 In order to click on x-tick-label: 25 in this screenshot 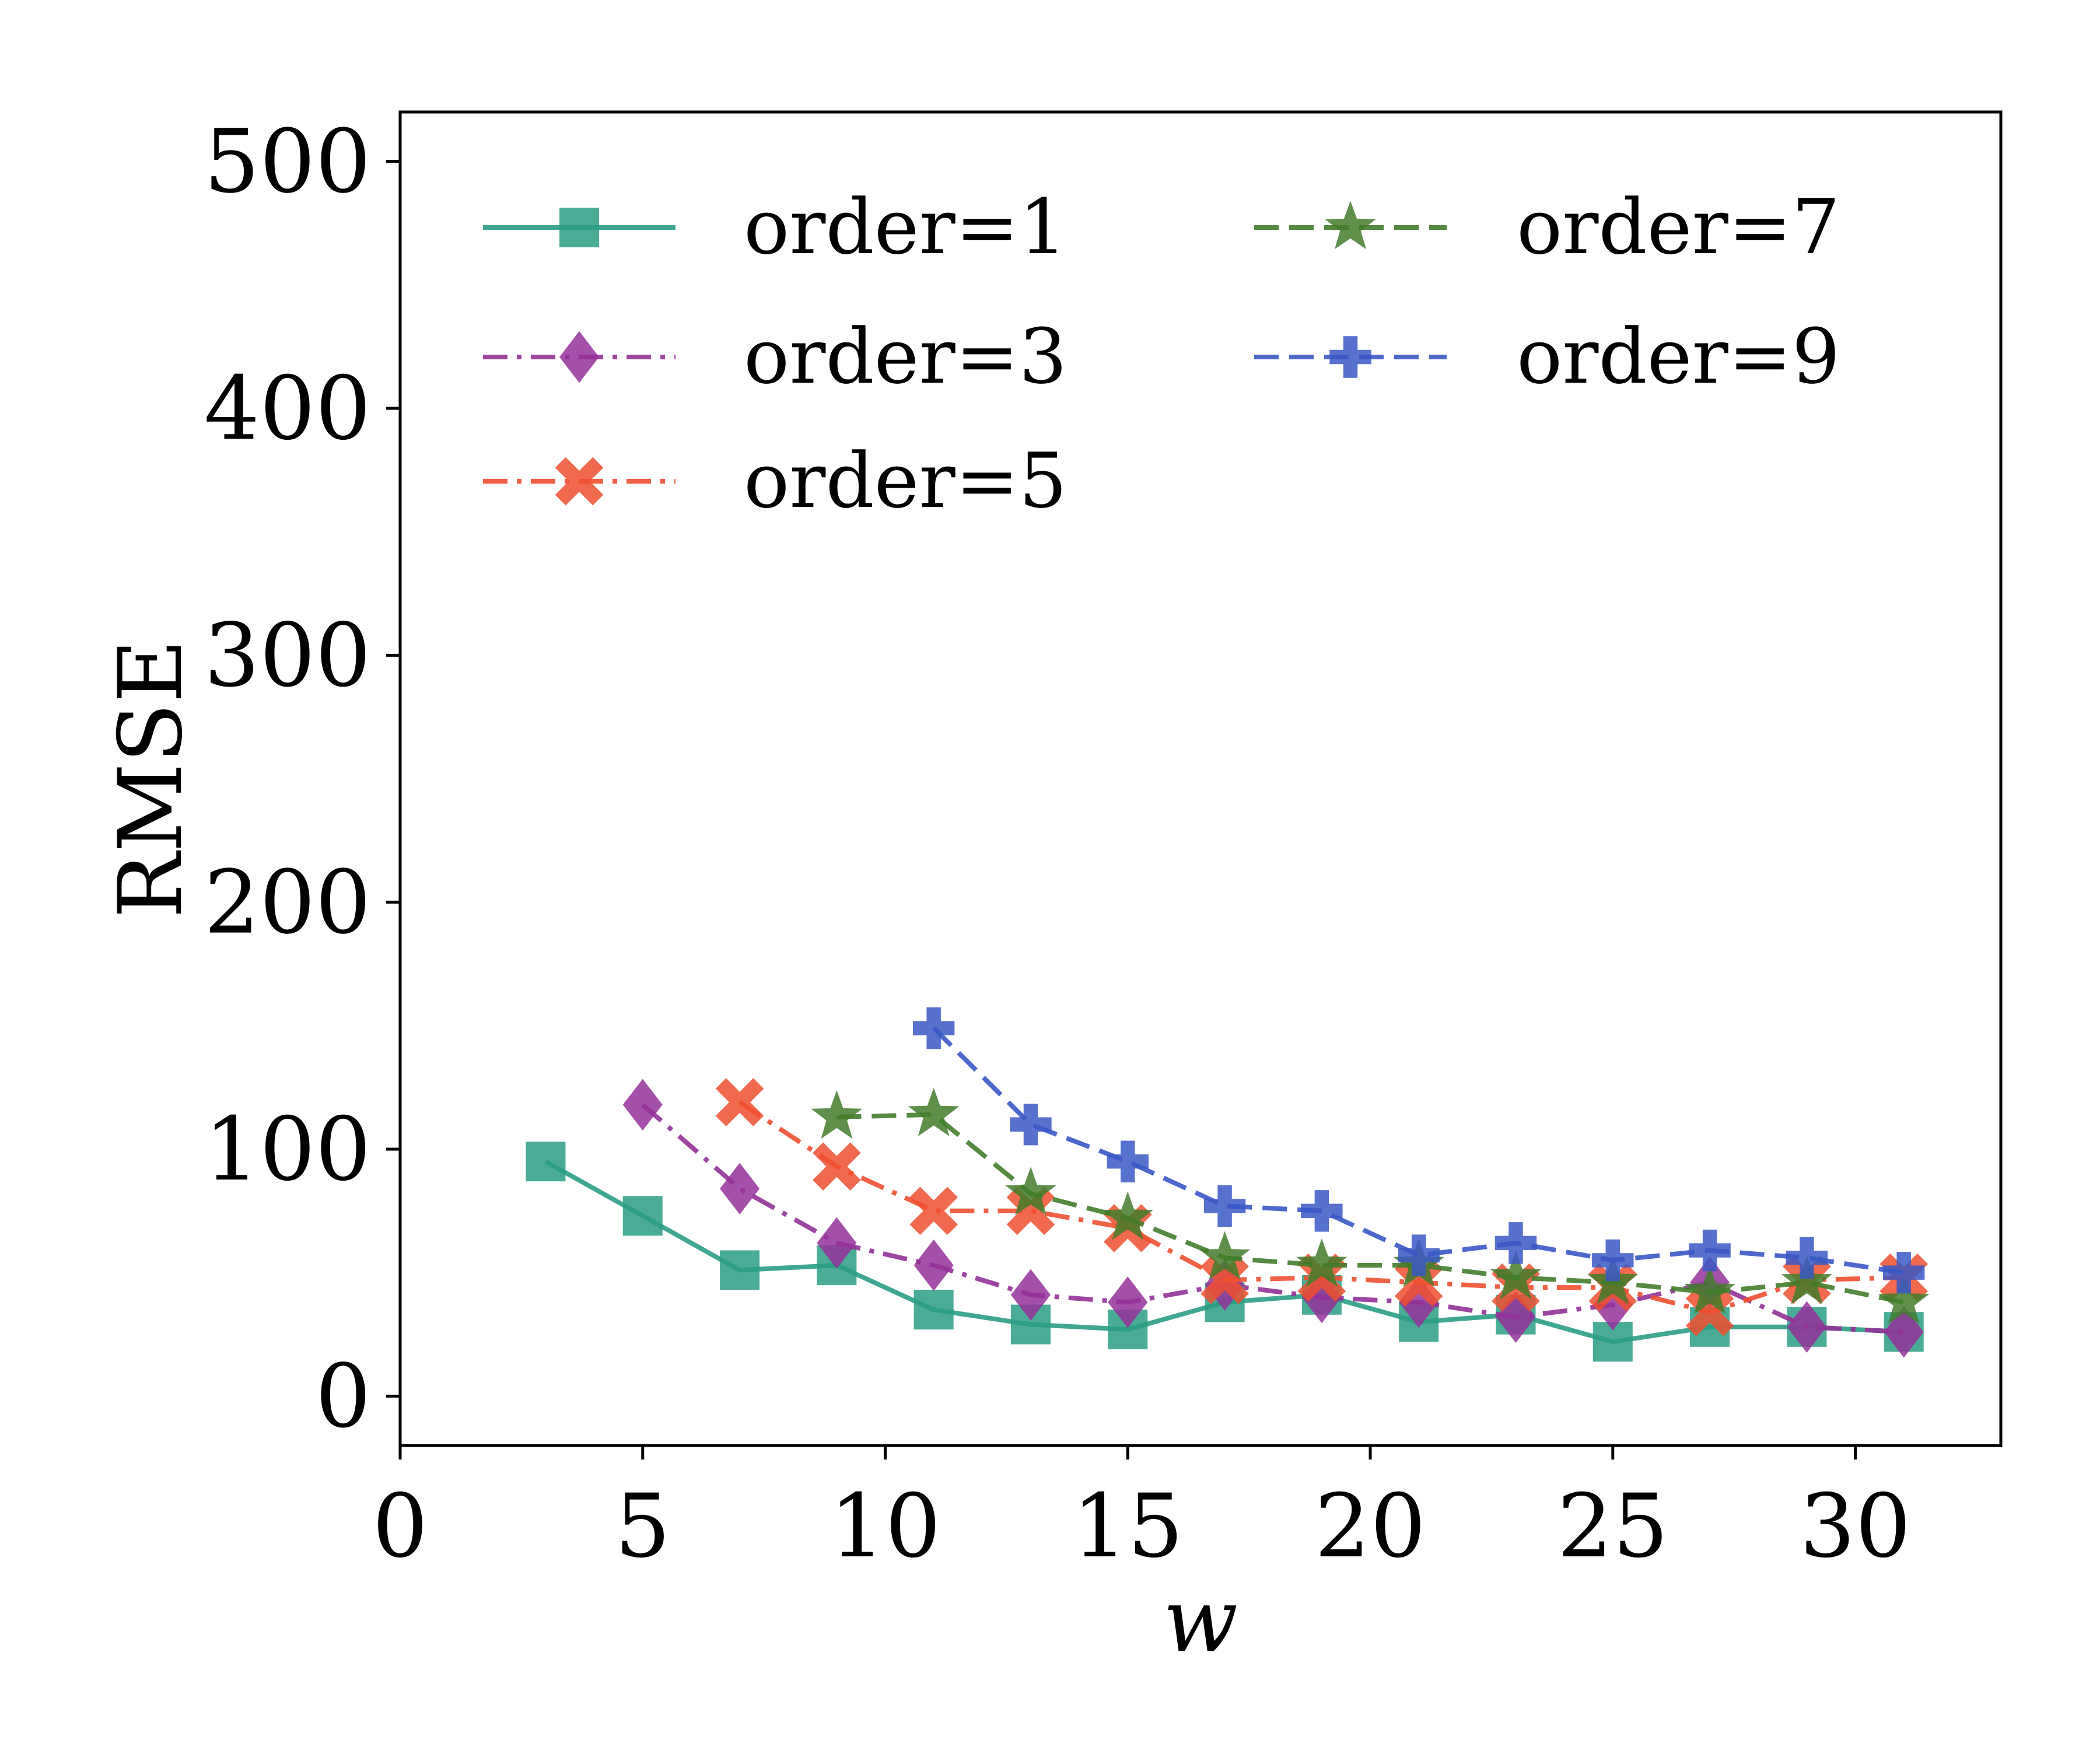, I will do `click(1612, 1526)`.